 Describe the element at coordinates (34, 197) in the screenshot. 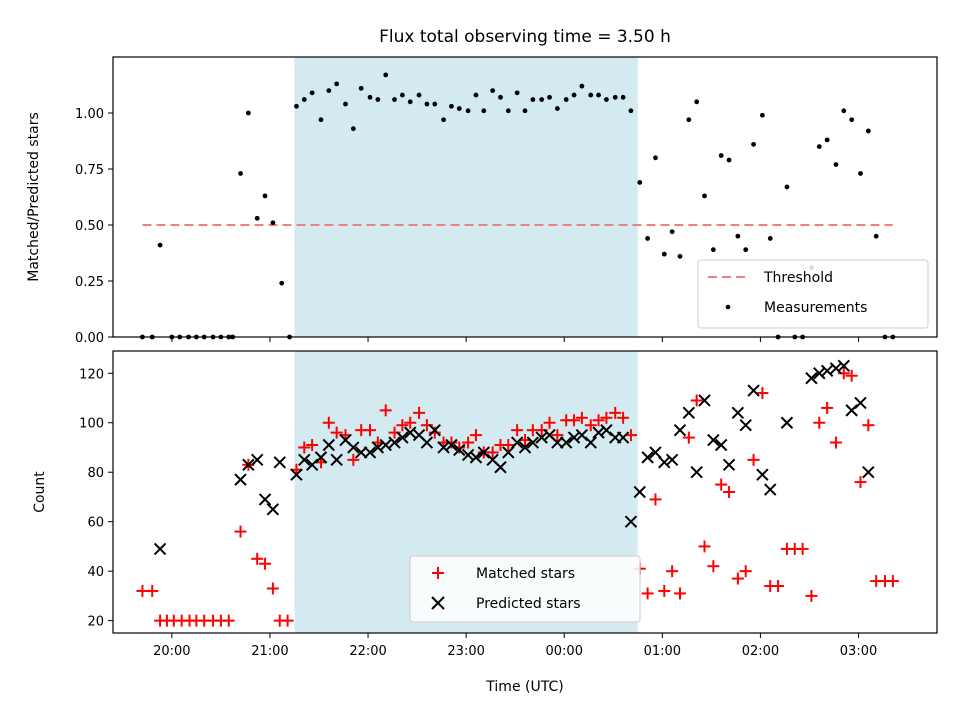

I see `top-y-axis-label: Matched/Predicted stars` at that location.